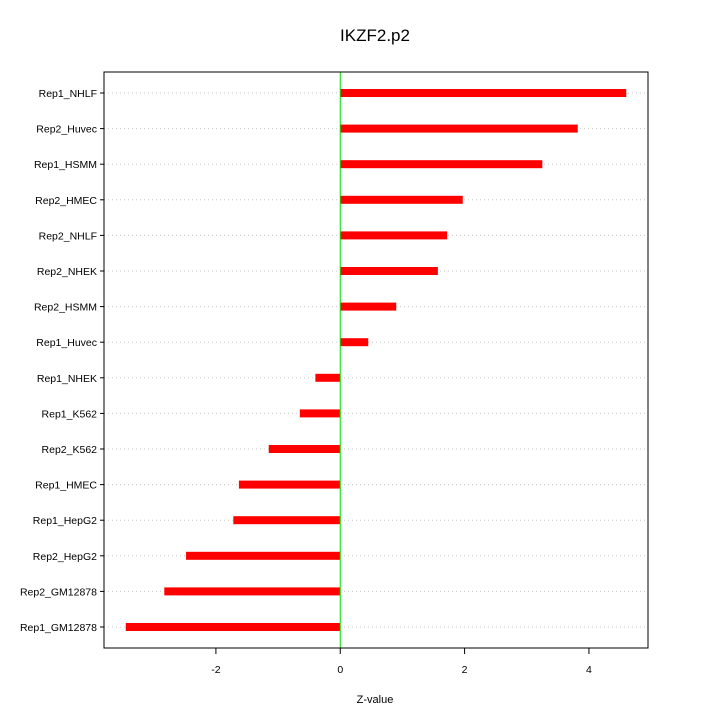 The height and width of the screenshot is (720, 720). What do you see at coordinates (65, 308) in the screenshot?
I see `category-label: Rep2_HSMM` at bounding box center [65, 308].